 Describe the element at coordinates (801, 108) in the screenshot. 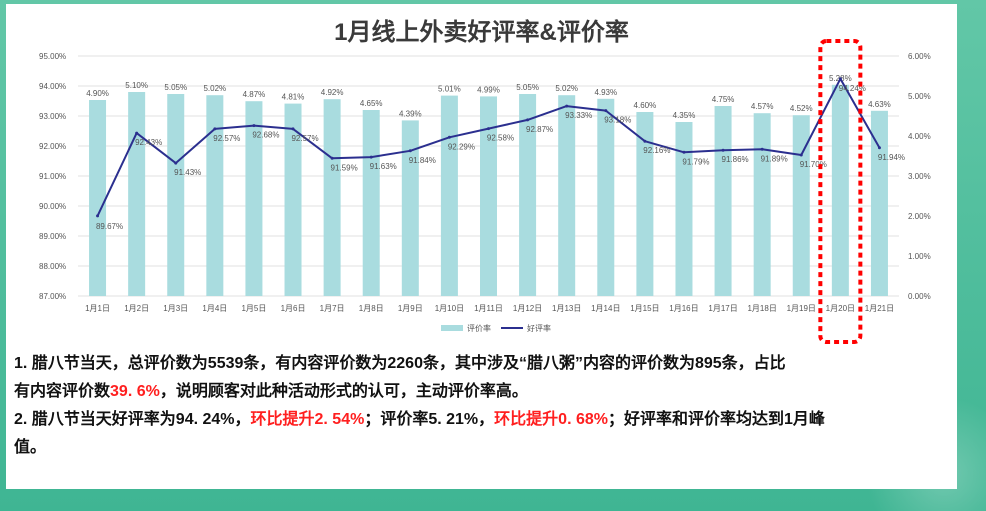

I see `bar-data-label: 4.52%` at that location.